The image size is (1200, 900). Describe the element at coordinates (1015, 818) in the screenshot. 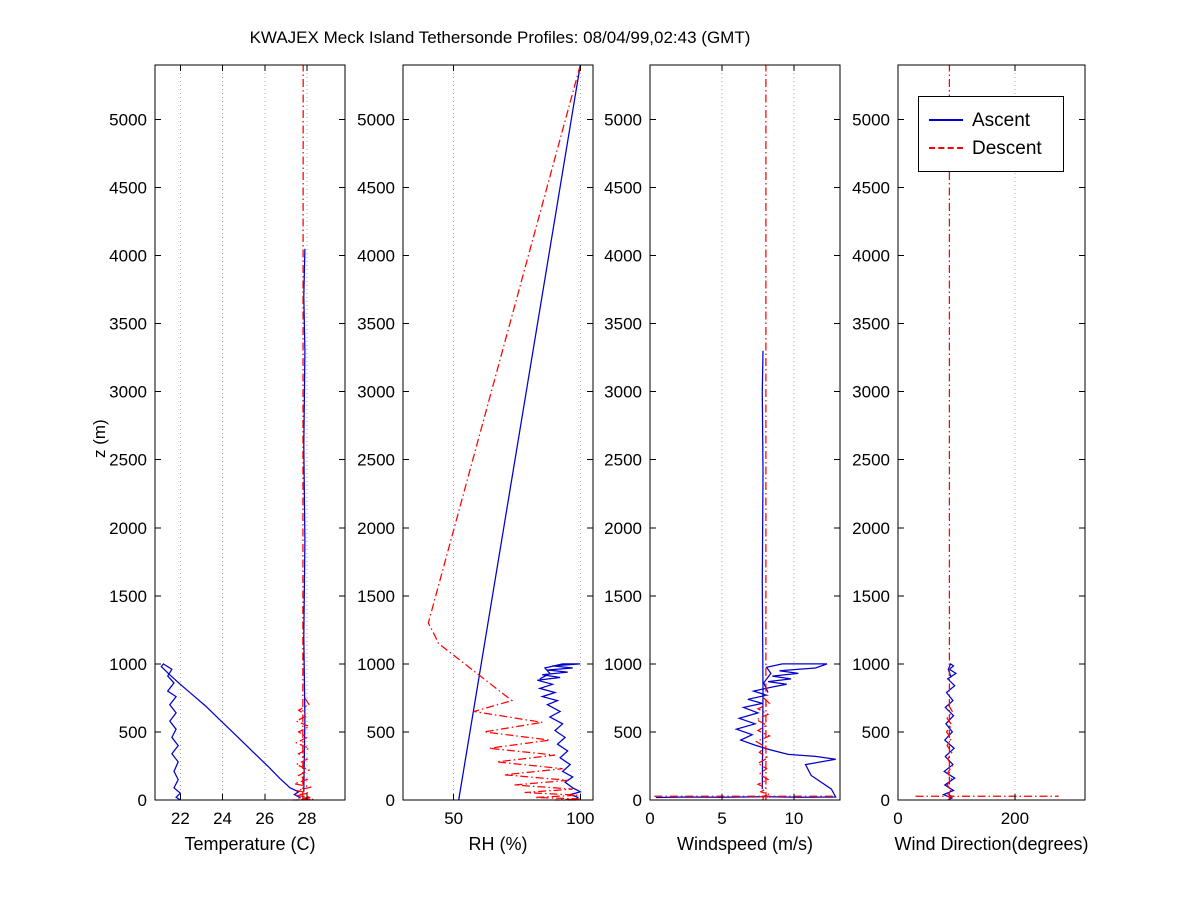

I see `x-tick-label: 200` at that location.